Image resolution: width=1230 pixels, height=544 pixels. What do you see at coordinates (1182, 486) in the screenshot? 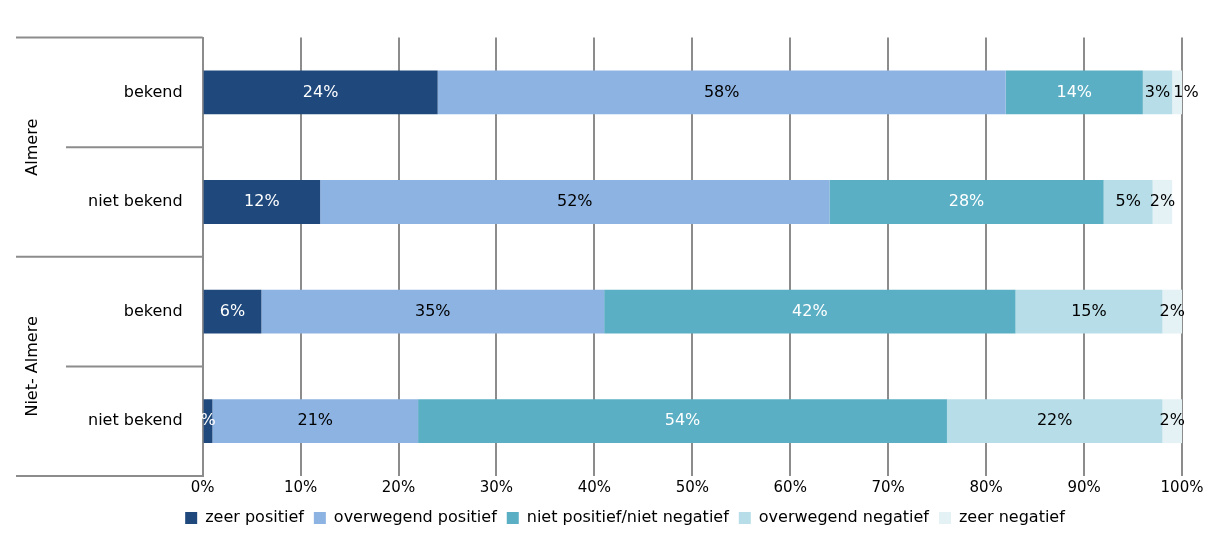
I see `x-tick-label: 100%` at bounding box center [1182, 486].